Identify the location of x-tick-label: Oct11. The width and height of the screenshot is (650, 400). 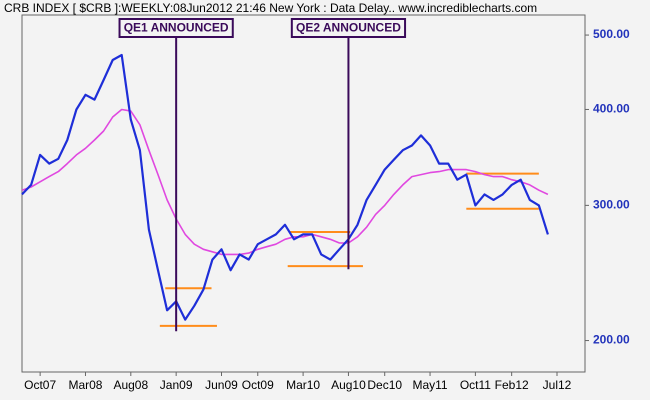
(475, 385).